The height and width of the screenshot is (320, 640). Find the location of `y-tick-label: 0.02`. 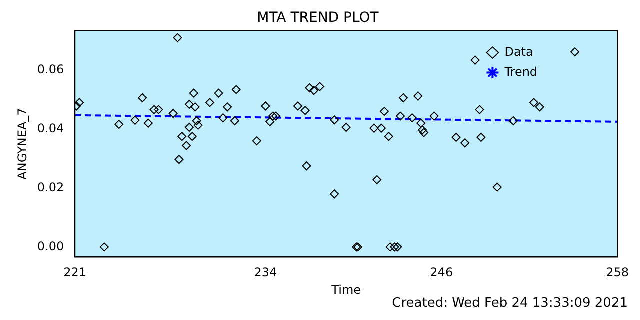

y-tick-label: 0.02 is located at coordinates (50, 187).